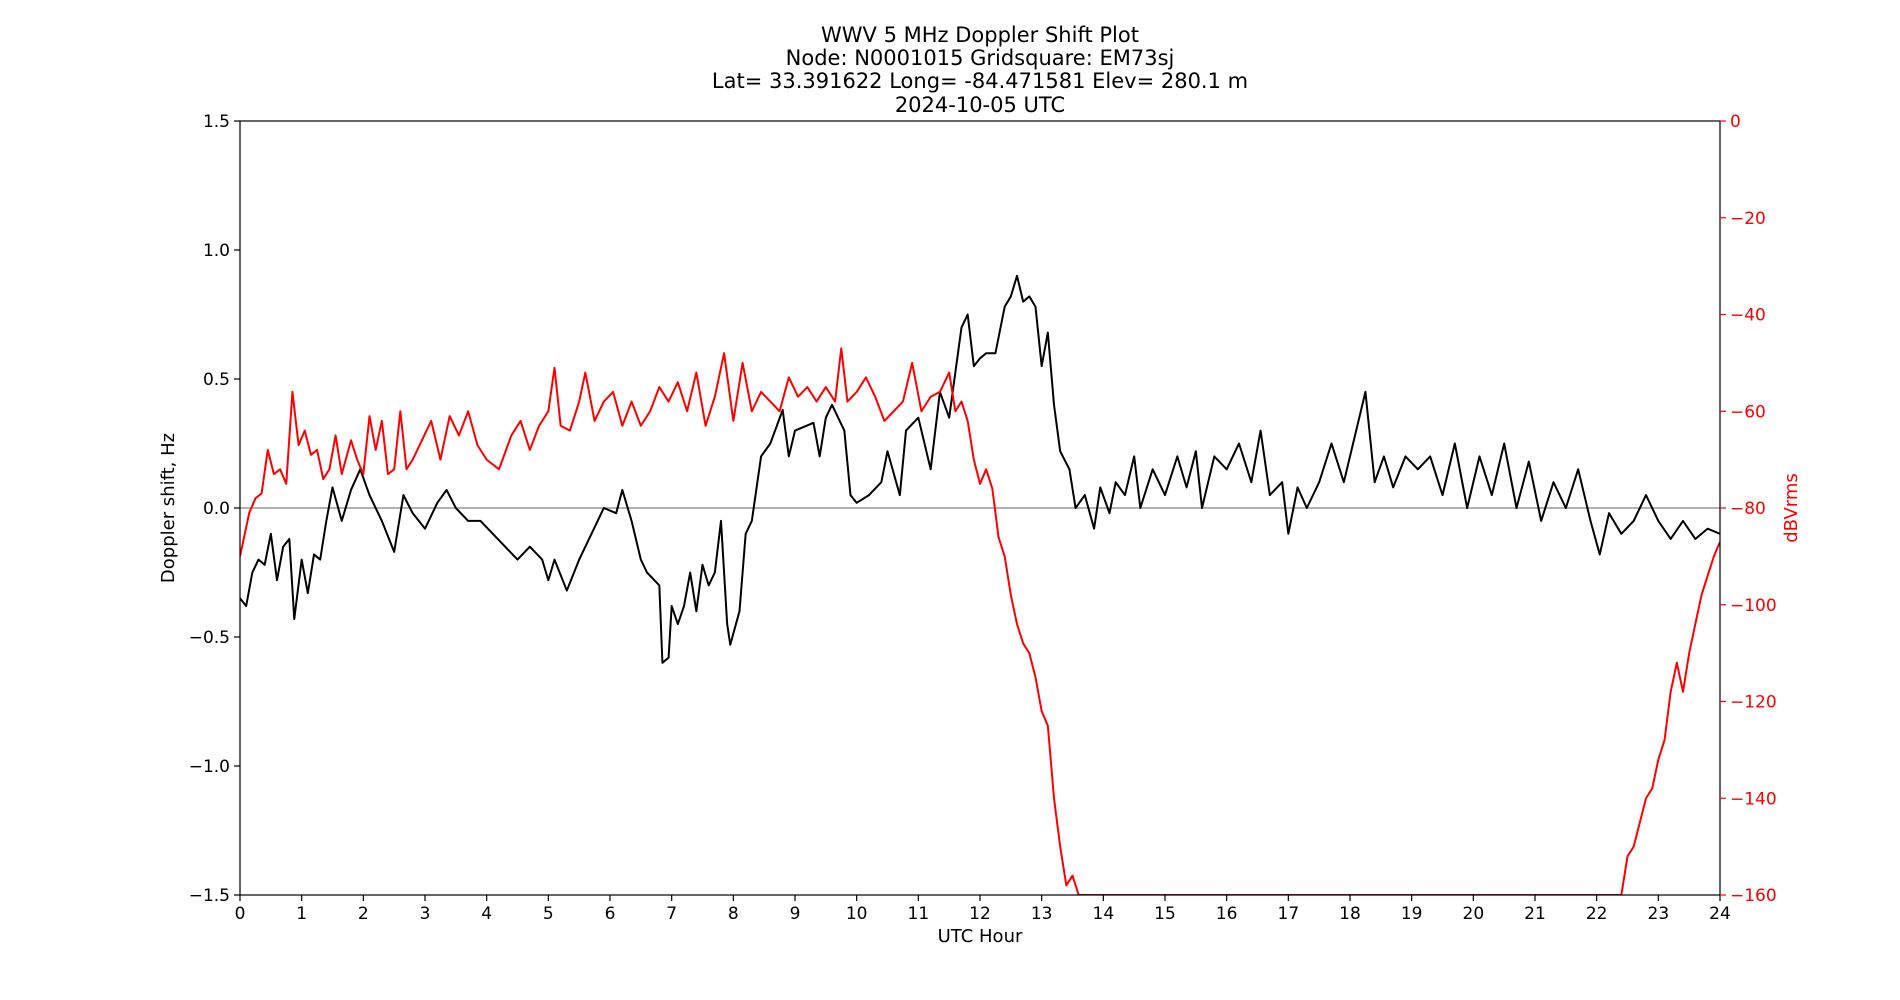 This screenshot has height=1000, width=1900. What do you see at coordinates (980, 35) in the screenshot?
I see `title-line-1: WWV 5 MHz Doppler Shift Plot` at bounding box center [980, 35].